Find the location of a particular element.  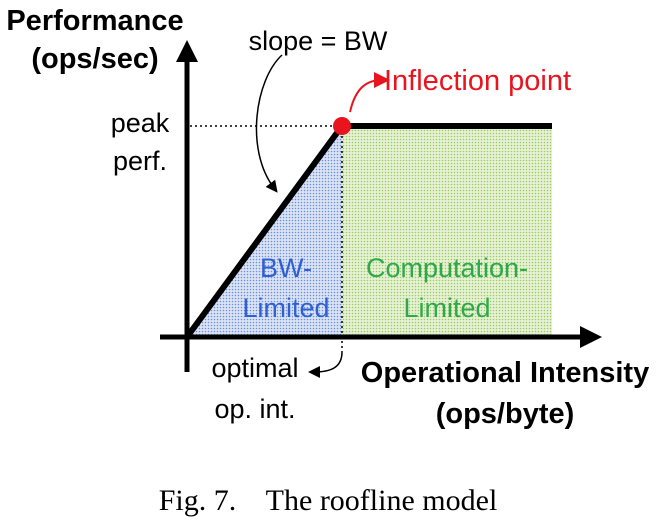

compute-limited-region is located at coordinates (447, 231).